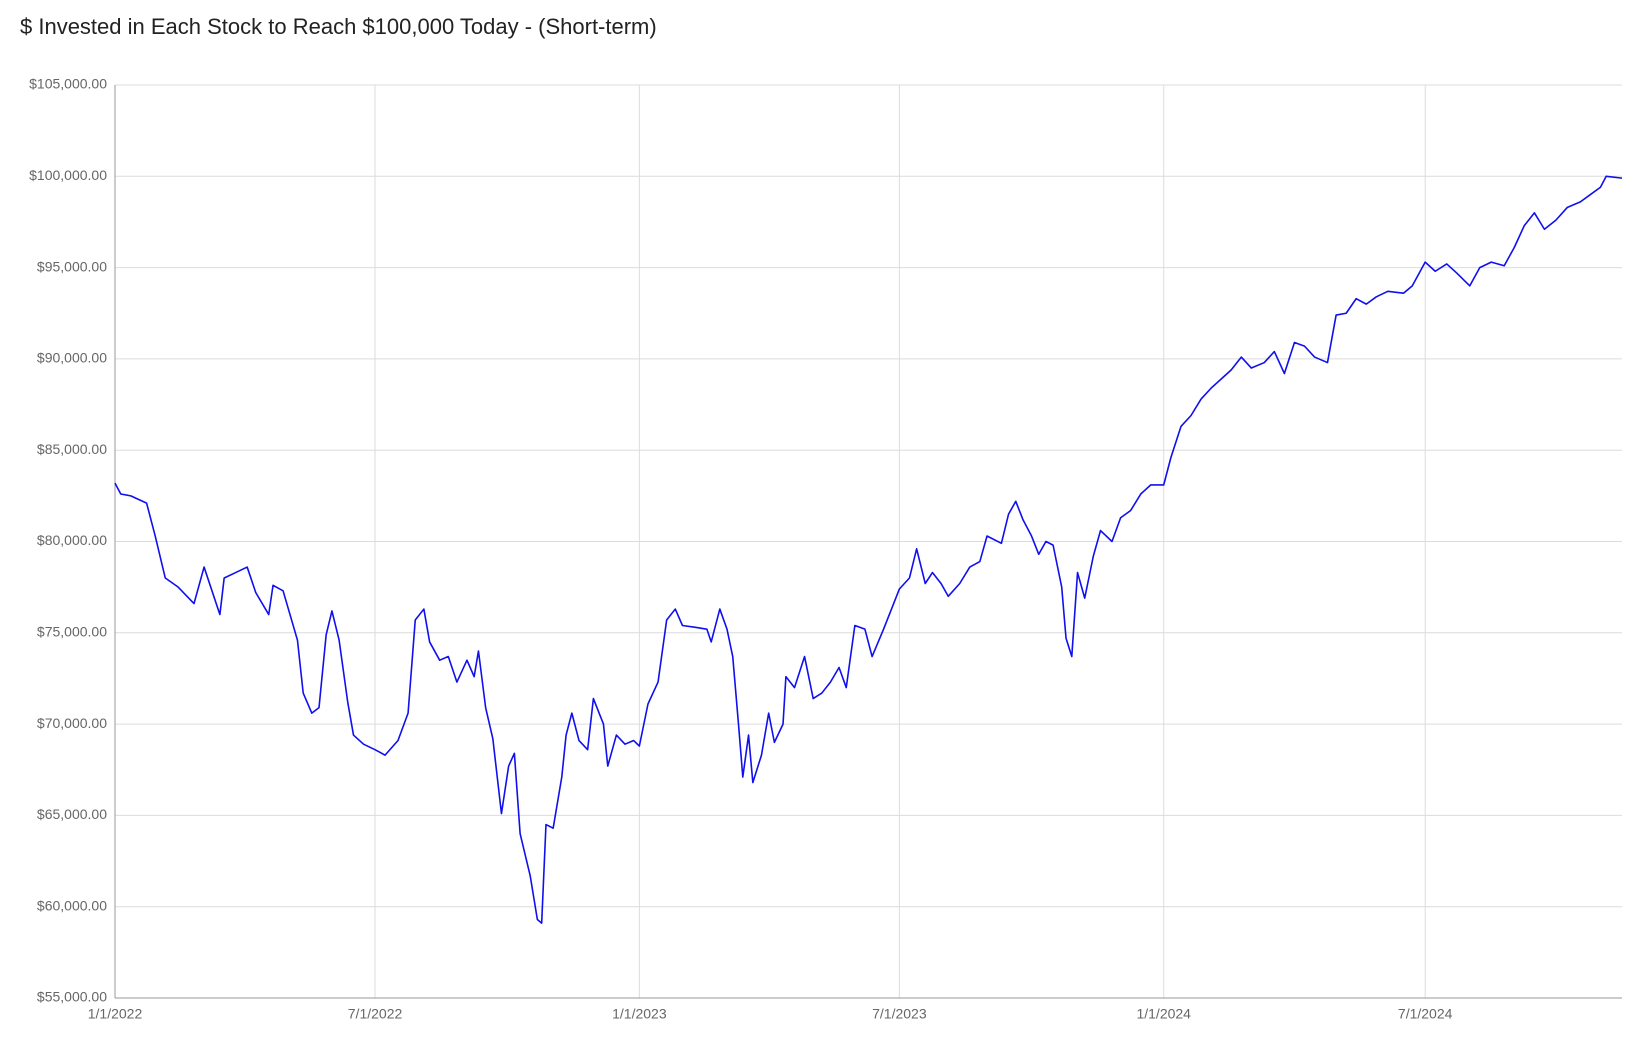  Describe the element at coordinates (72, 905) in the screenshot. I see `y-tick-label: $60,000.00` at that location.